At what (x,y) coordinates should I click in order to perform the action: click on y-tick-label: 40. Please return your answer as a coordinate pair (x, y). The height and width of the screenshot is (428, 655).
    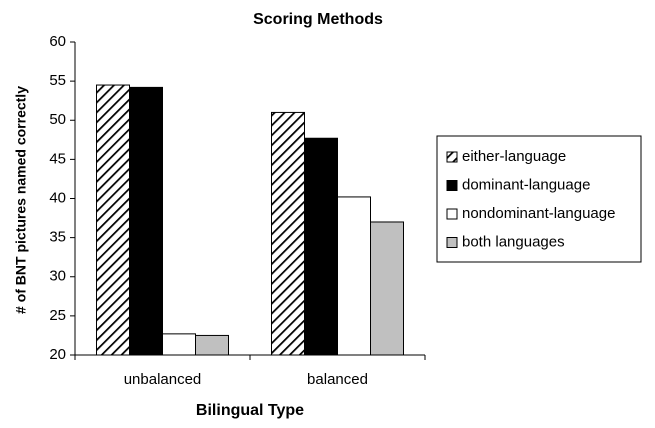
    Looking at the image, I should click on (57, 197).